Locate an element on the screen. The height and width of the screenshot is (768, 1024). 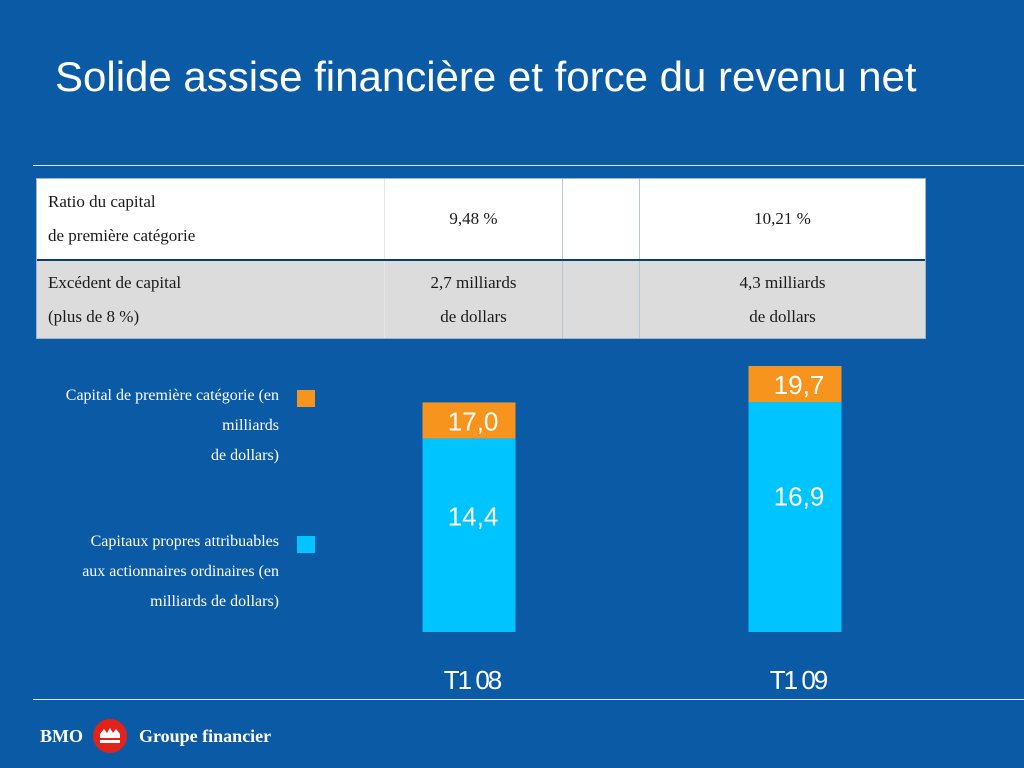
value-line: 9,48 % is located at coordinates (473, 218).